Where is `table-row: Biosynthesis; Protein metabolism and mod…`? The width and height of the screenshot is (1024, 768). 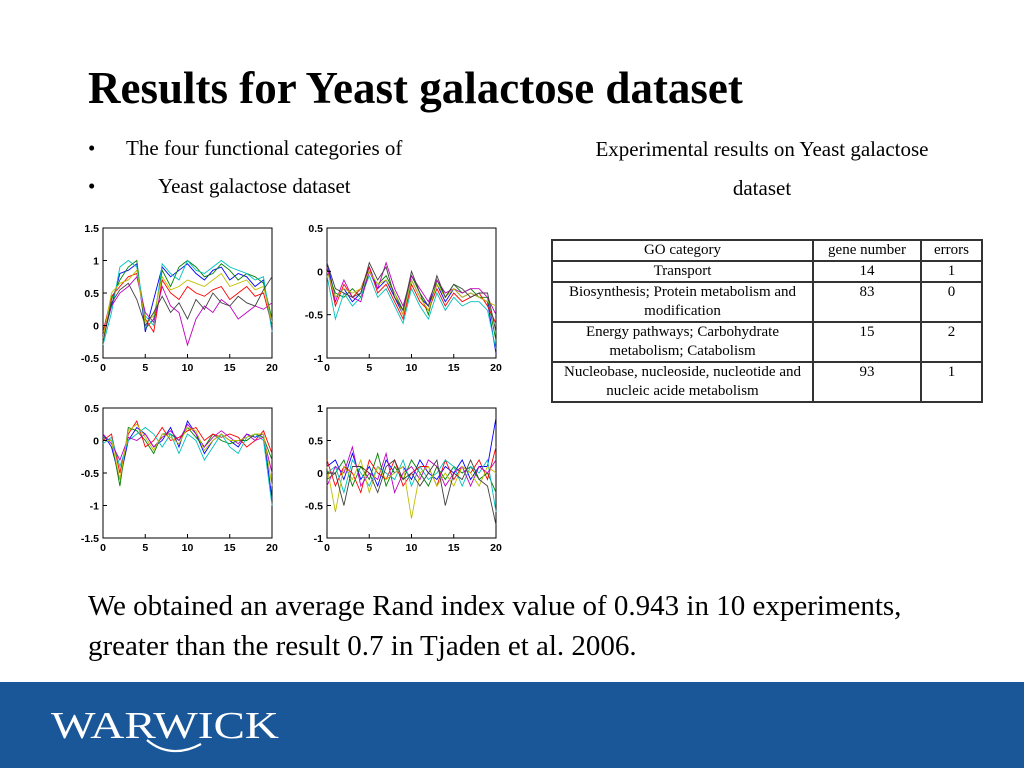 table-row: Biosynthesis; Protein metabolism and mod… is located at coordinates (767, 302).